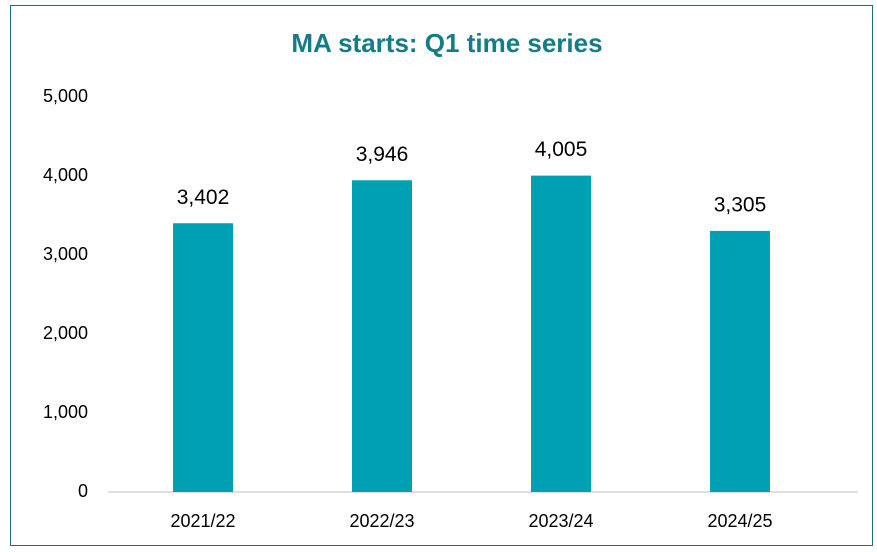  Describe the element at coordinates (203, 197) in the screenshot. I see `value-label: 3,402` at that location.